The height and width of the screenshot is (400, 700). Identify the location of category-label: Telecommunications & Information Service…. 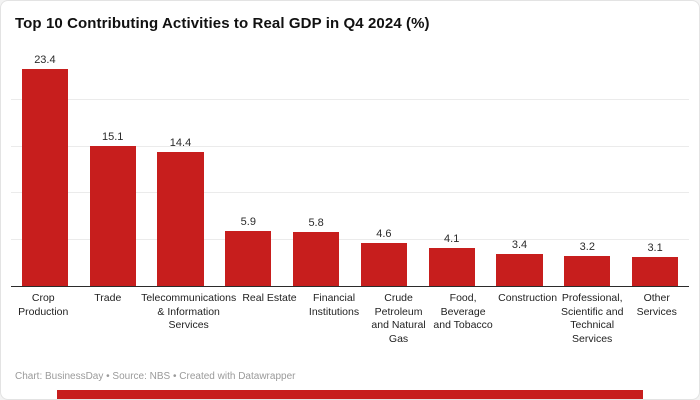
(189, 312).